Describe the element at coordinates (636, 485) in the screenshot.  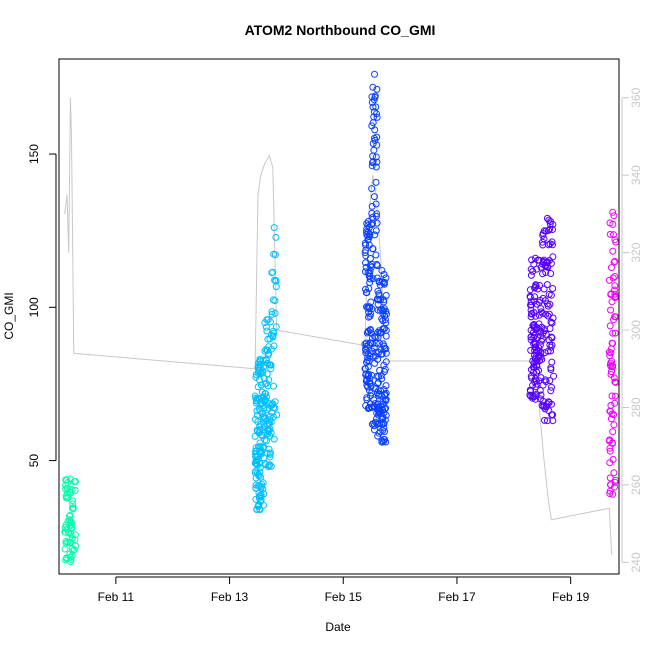
I see `y2-tick-label: 260` at that location.